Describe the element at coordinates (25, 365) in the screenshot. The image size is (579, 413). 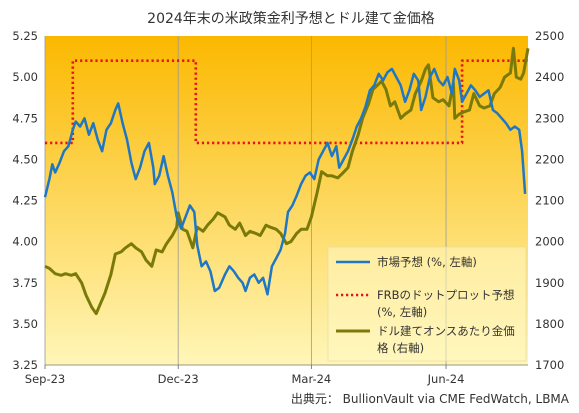
I see `y-left-tick-label: 3.25` at that location.